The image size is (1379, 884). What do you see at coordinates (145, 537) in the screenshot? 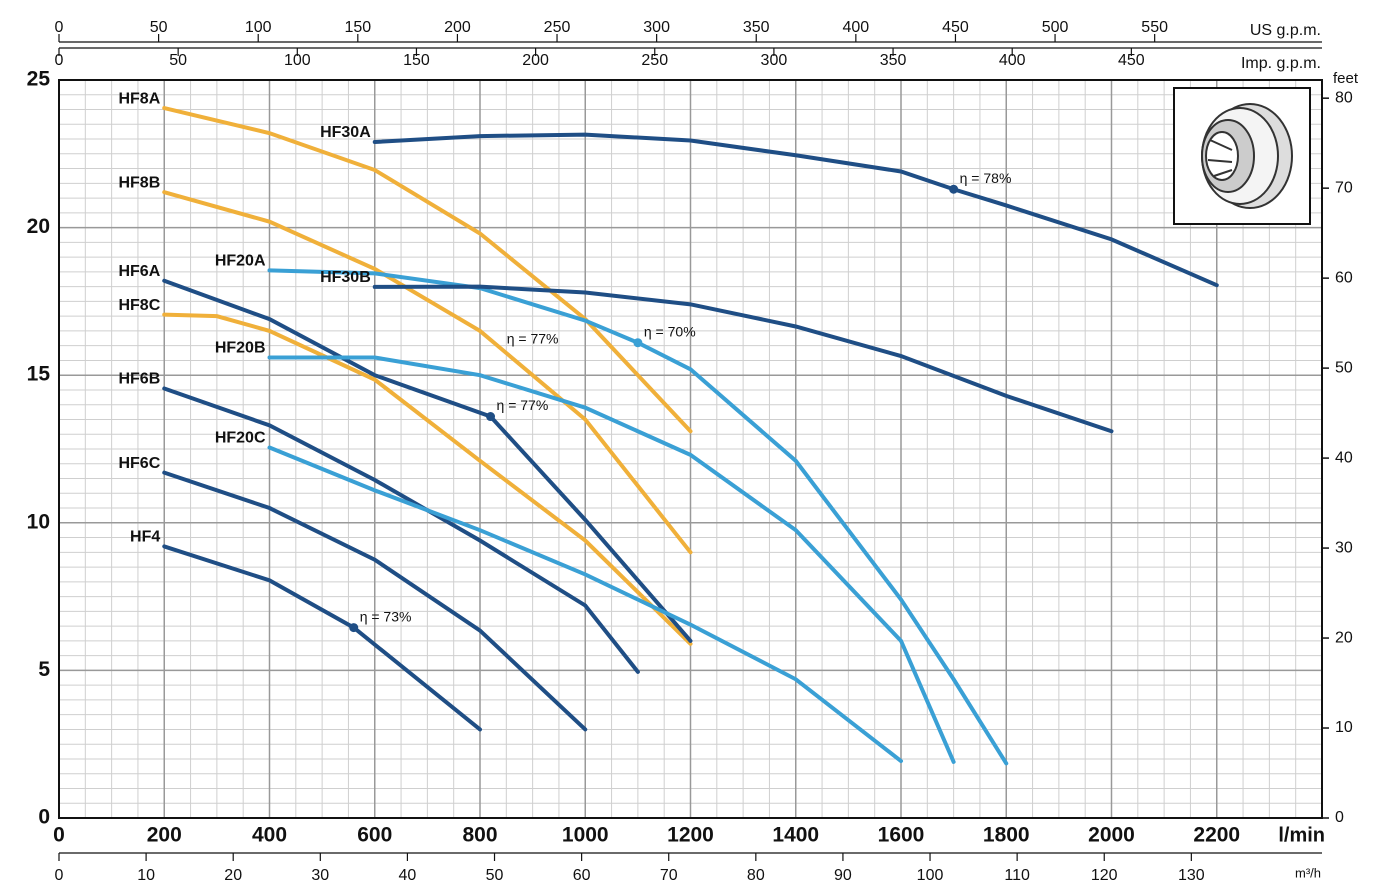
I see `curve-label: HF4` at bounding box center [145, 537].